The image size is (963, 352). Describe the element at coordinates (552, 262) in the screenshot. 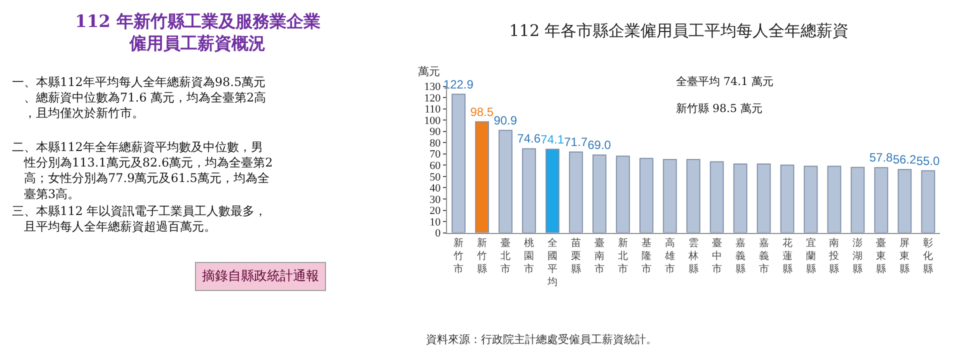

I see `x-tick-label: 全國平均` at that location.